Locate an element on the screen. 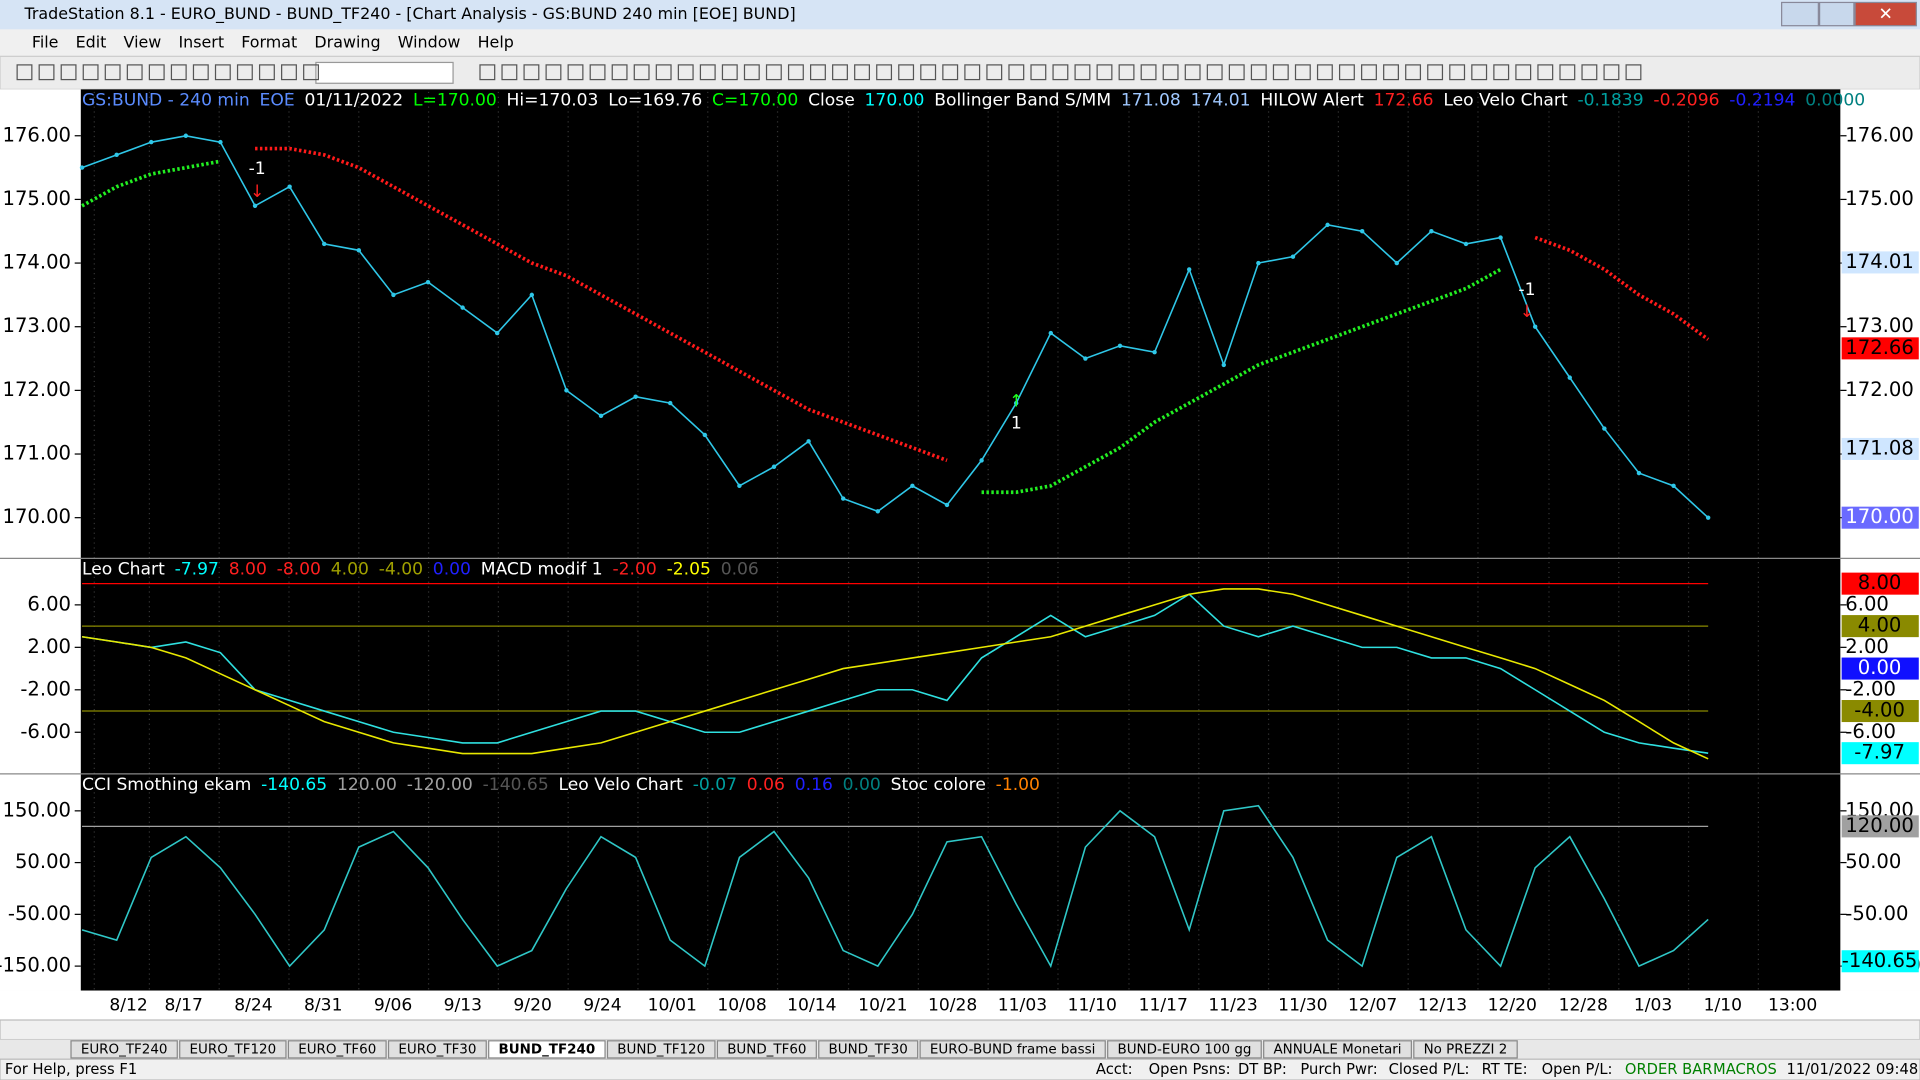  tab-label: EURO_TF30 is located at coordinates (437, 1049).